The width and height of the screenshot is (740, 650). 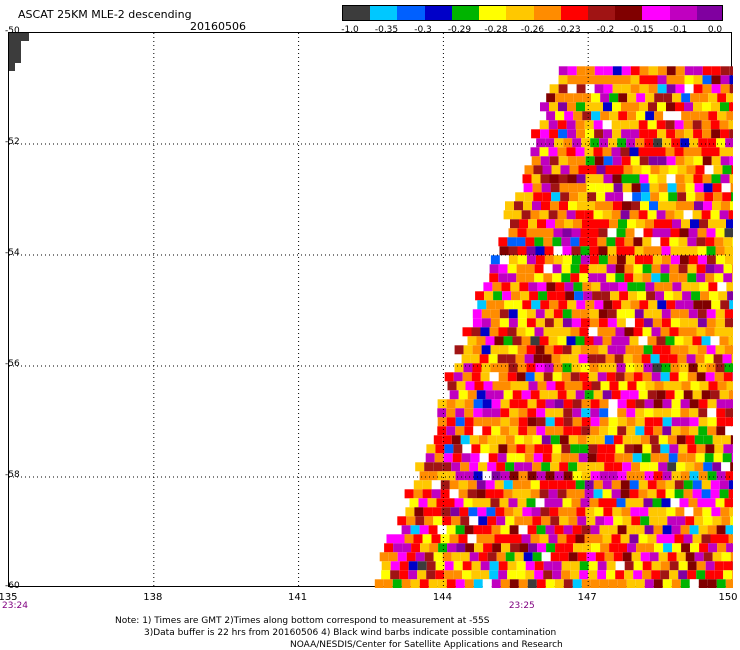 I want to click on latitude-label: -54, so click(x=12, y=253).